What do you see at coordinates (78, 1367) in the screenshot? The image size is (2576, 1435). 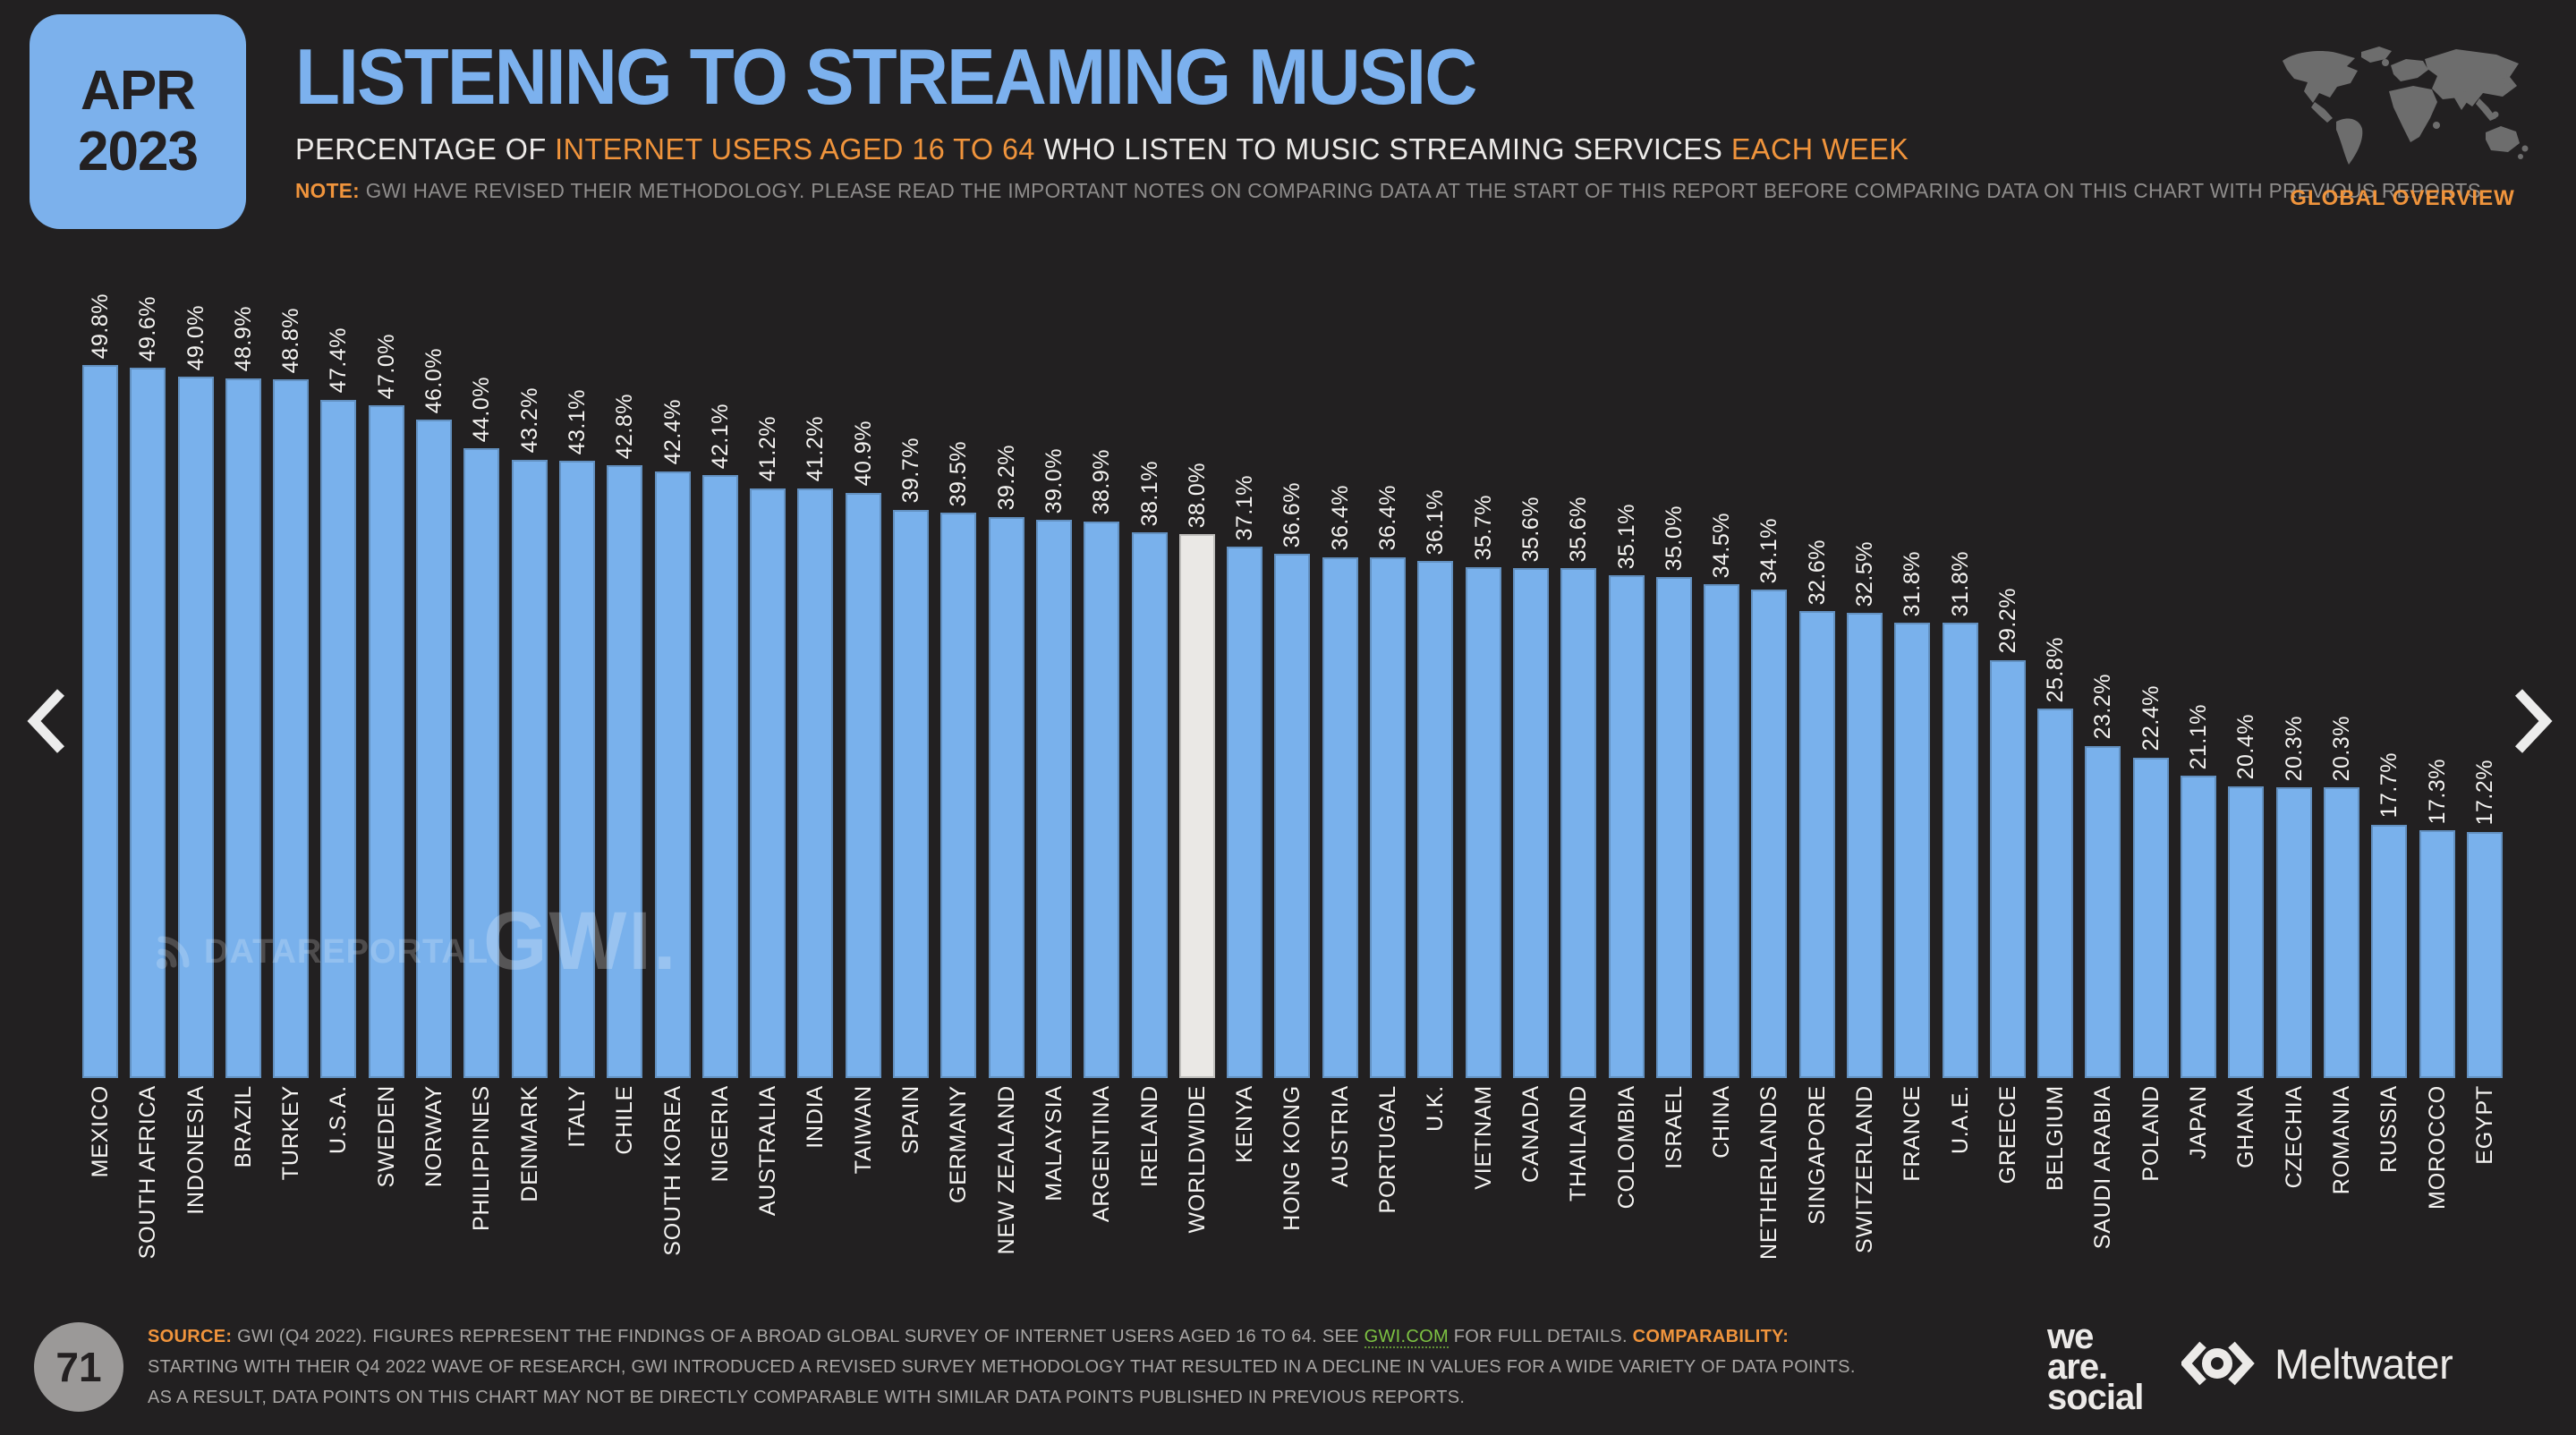 I see `page-number-badge: 71` at bounding box center [78, 1367].